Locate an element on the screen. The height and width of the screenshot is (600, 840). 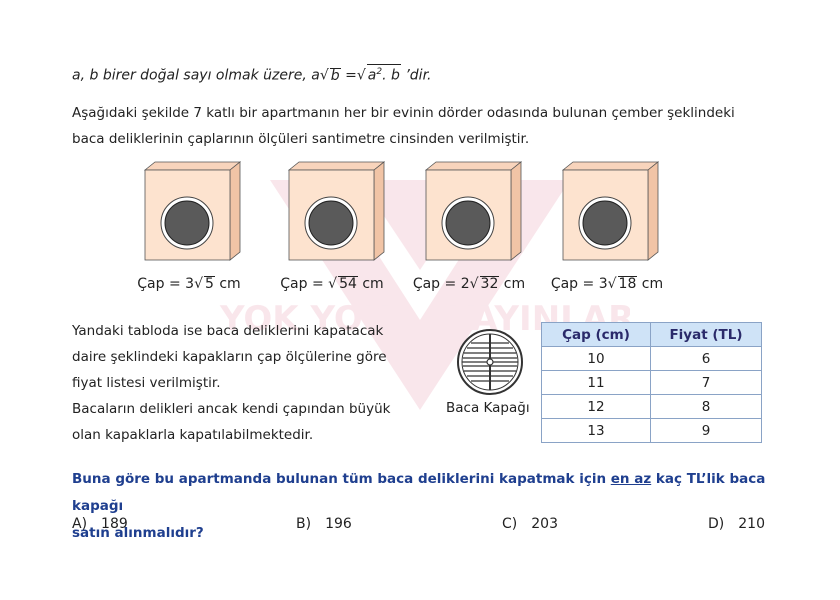
hole-caption-3: Çap = 2√ 32 cm is located at coordinates (469, 284).